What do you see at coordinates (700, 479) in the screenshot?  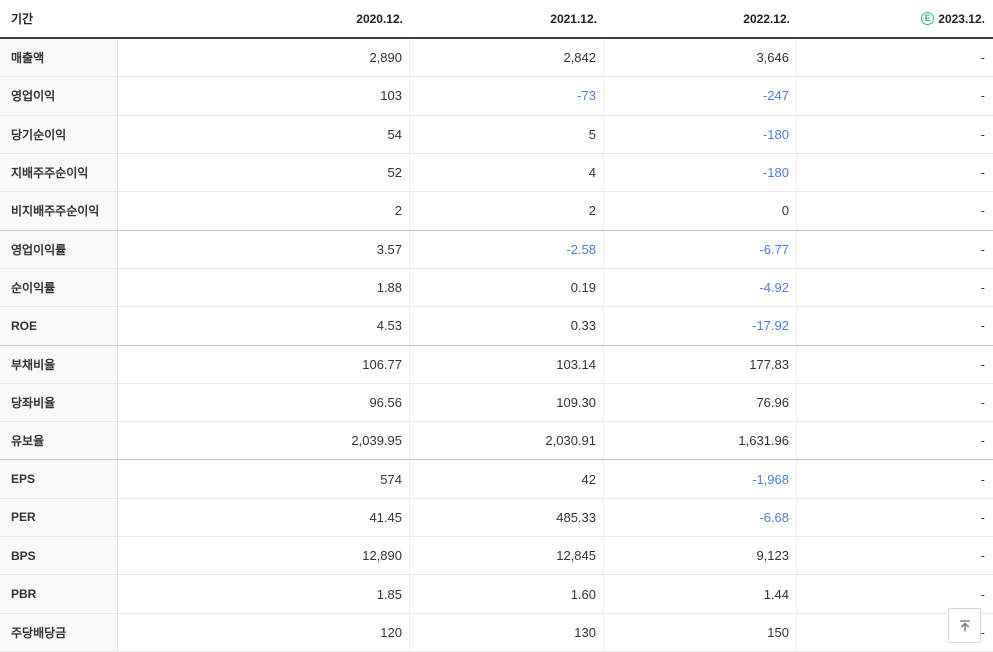 I see `value-cell: -1,968` at bounding box center [700, 479].